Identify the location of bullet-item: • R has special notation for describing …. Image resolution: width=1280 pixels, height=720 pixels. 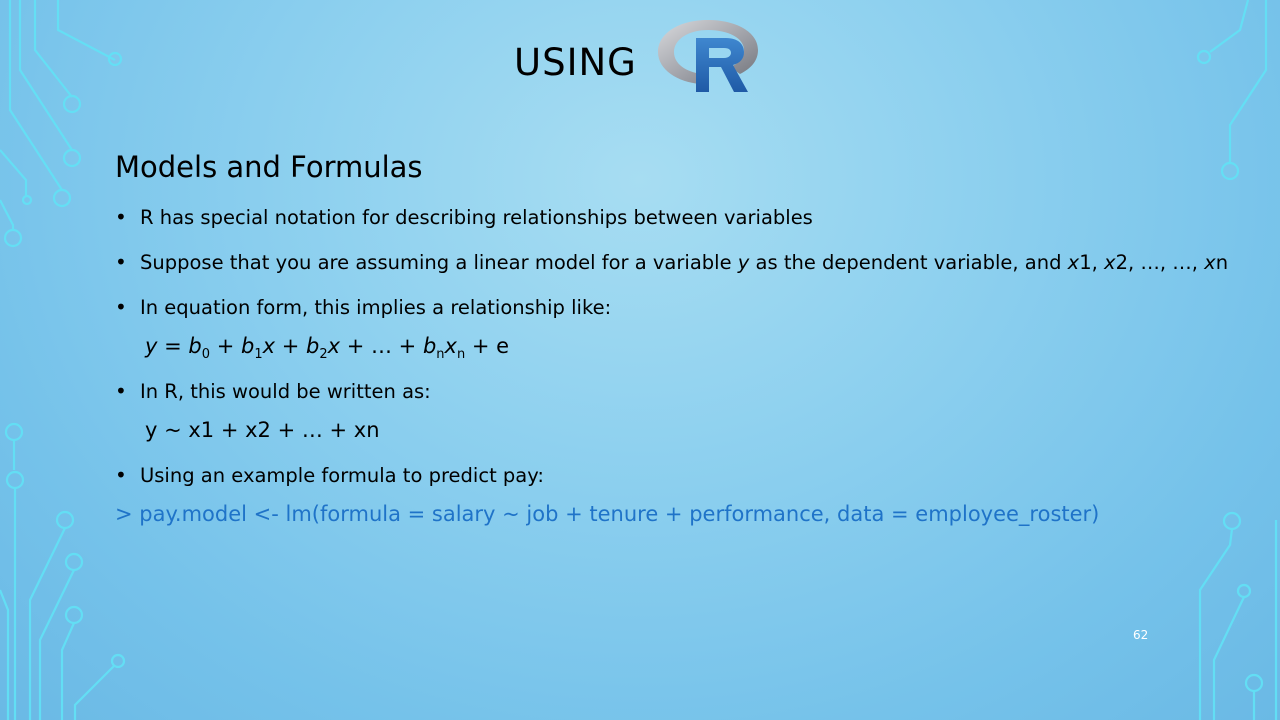
(680, 217).